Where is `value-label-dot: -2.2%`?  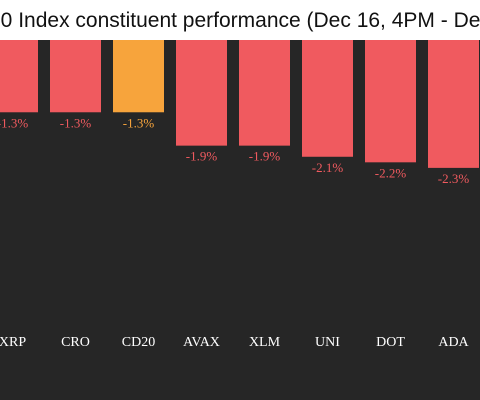
value-label-dot: -2.2% is located at coordinates (391, 172).